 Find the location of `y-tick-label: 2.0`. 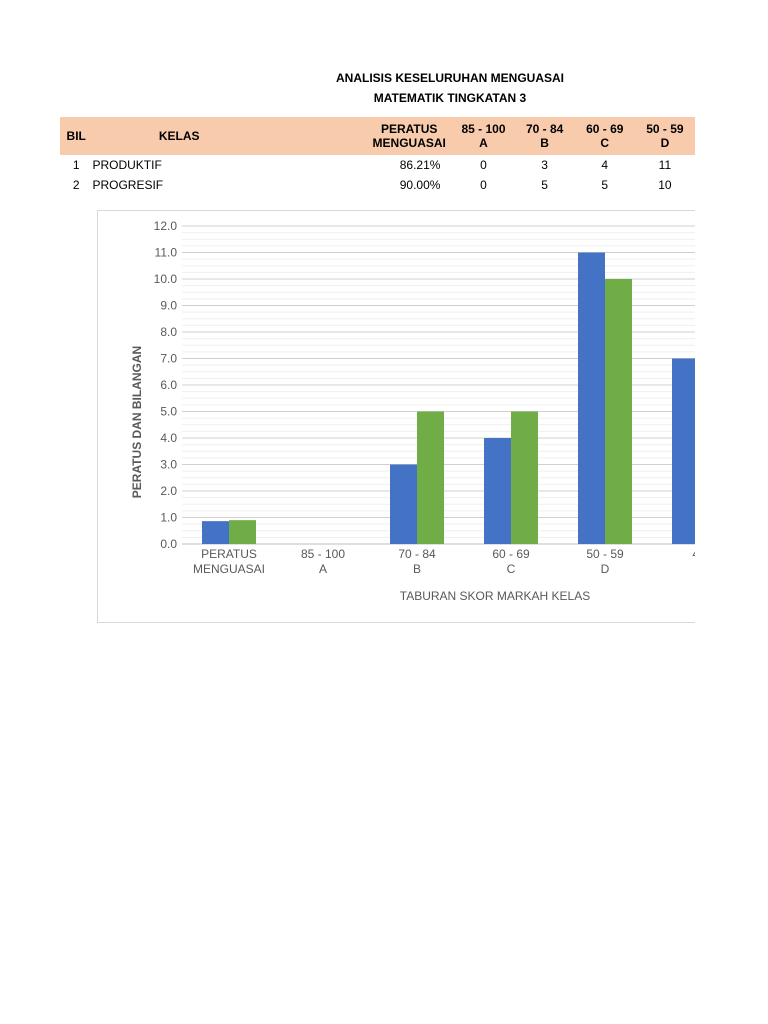

y-tick-label: 2.0 is located at coordinates (168, 491).